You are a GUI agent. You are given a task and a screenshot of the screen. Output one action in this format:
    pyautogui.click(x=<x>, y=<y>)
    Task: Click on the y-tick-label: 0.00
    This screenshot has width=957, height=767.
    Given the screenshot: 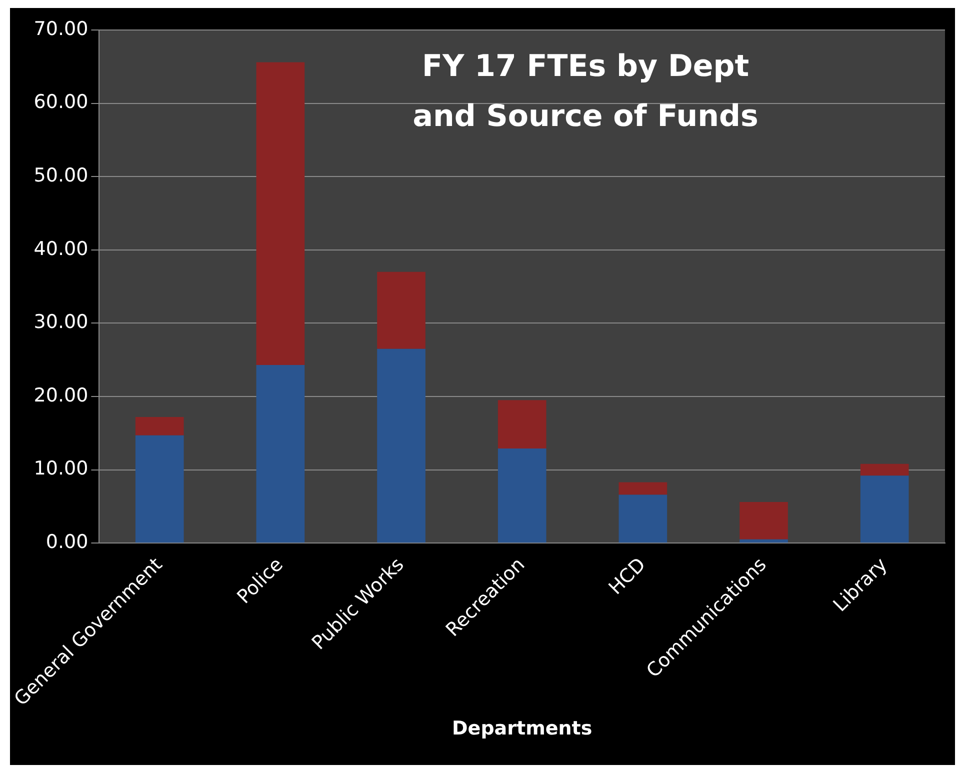 What is the action you would take?
    pyautogui.click(x=67, y=542)
    